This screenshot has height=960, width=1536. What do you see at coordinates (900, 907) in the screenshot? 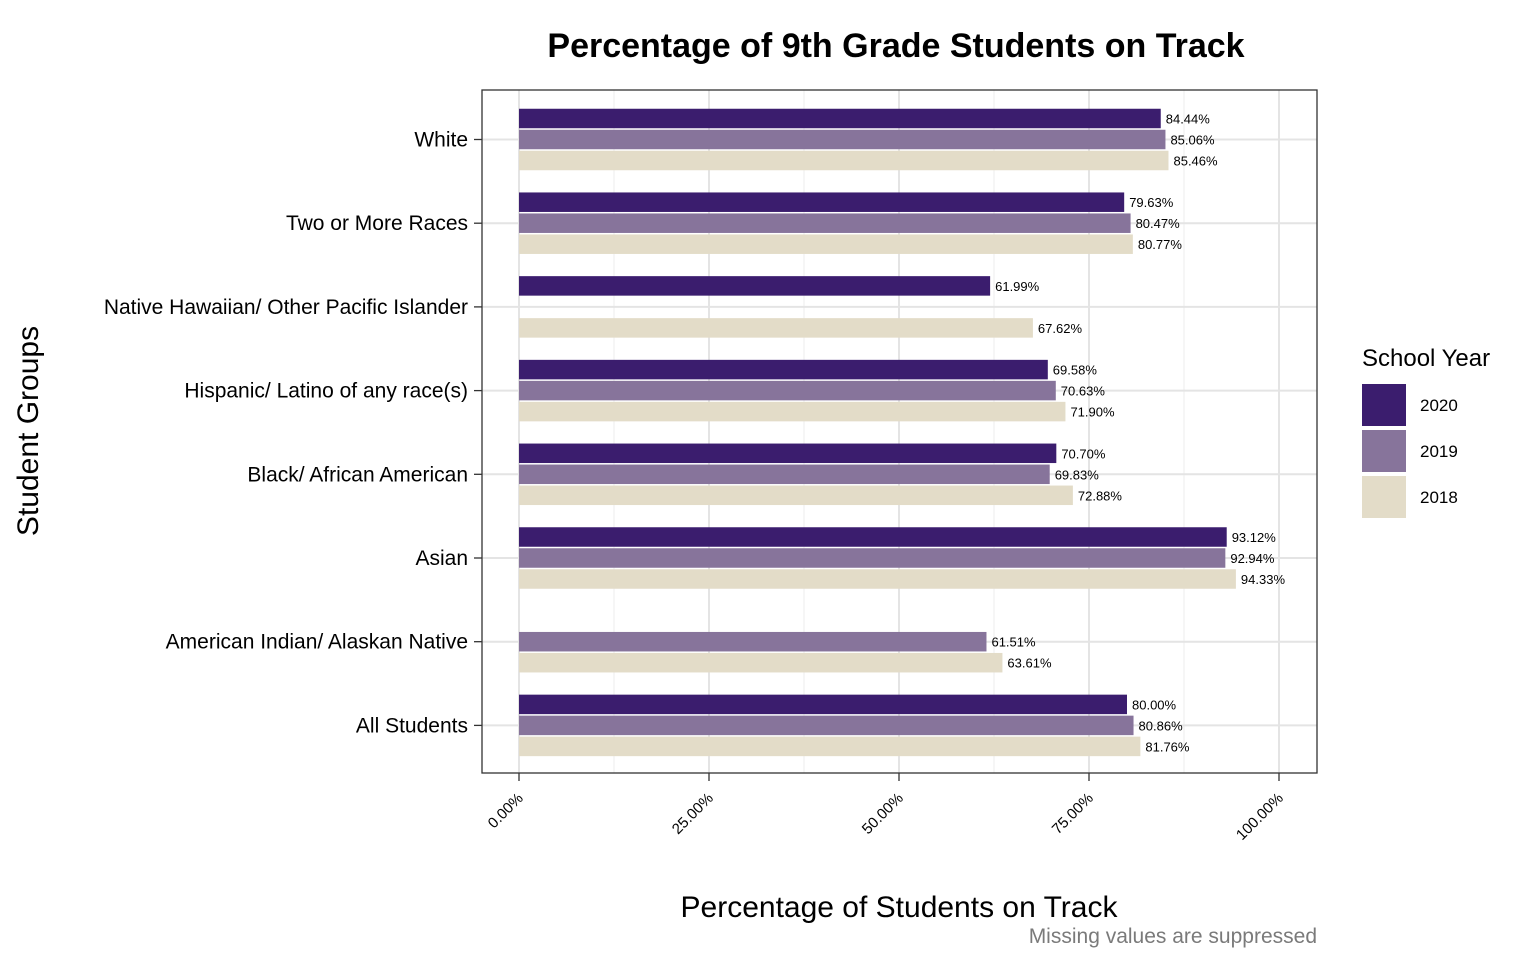
I see `x-axis-title: Percentage of Students on Track` at bounding box center [900, 907].